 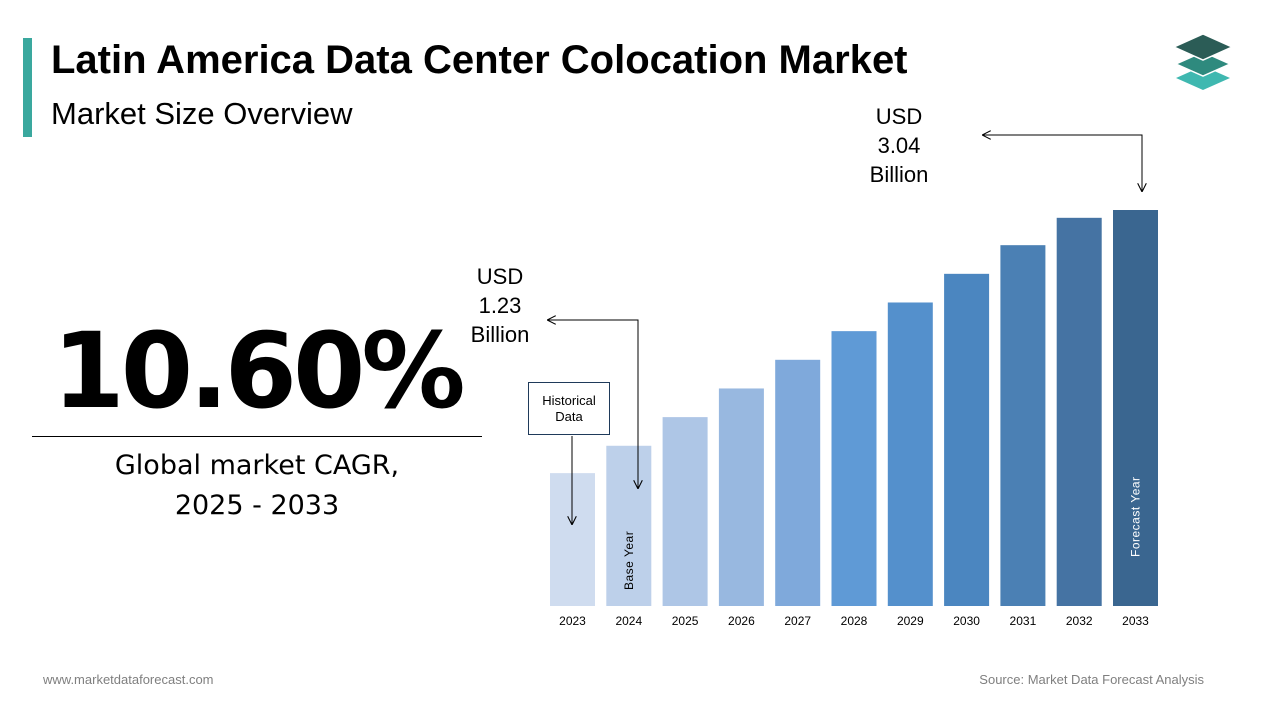 I want to click on bar-2031, so click(x=1023, y=425).